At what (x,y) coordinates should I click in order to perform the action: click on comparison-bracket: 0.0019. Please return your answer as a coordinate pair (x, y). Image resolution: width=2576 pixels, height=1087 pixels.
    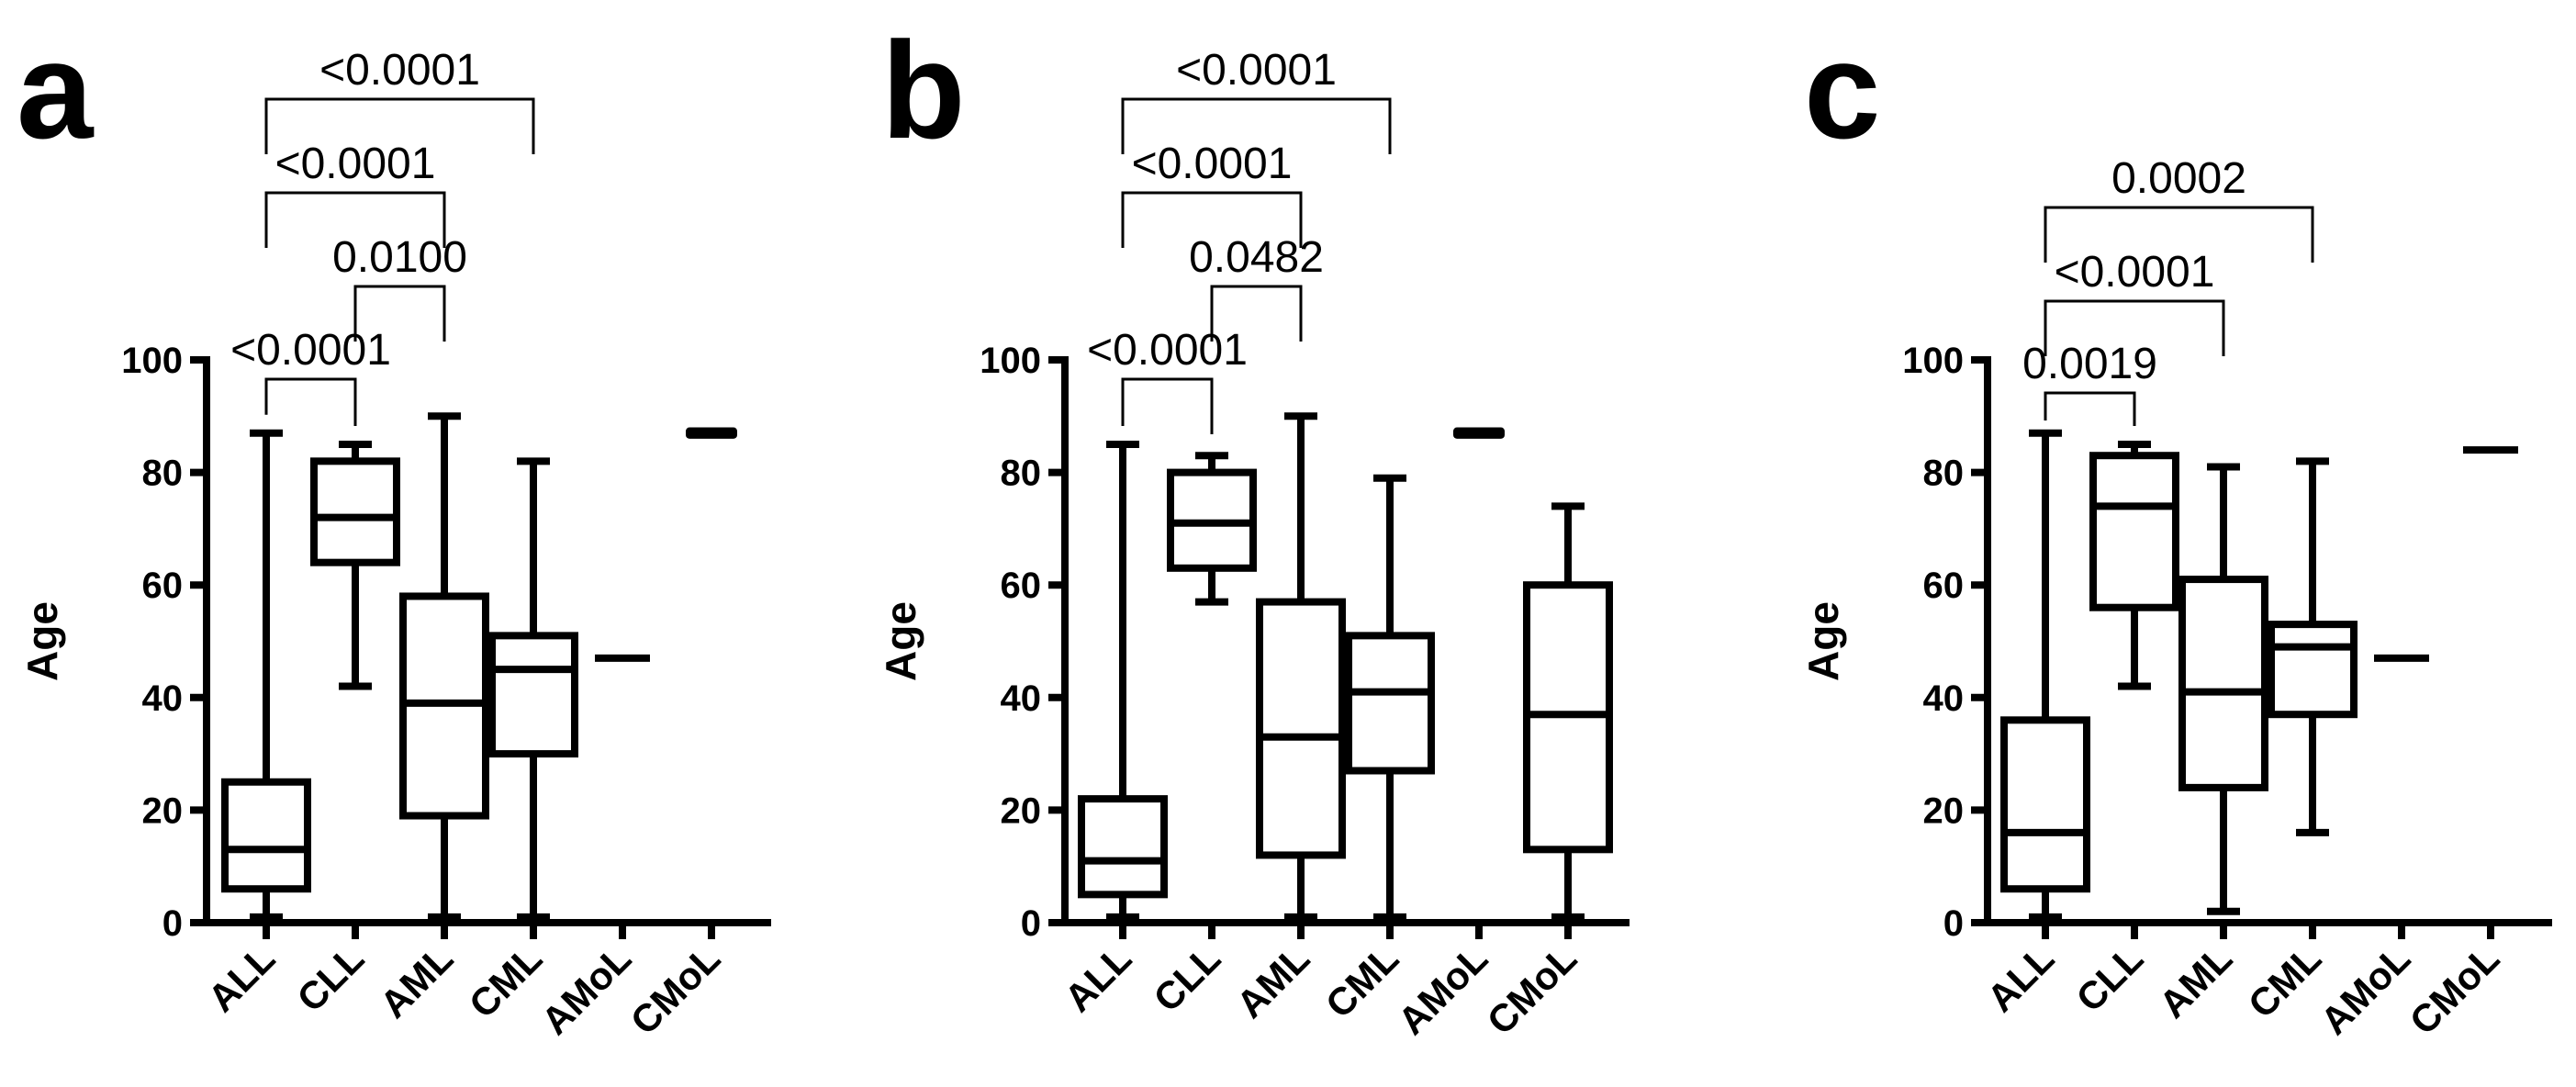
    Looking at the image, I should click on (2089, 383).